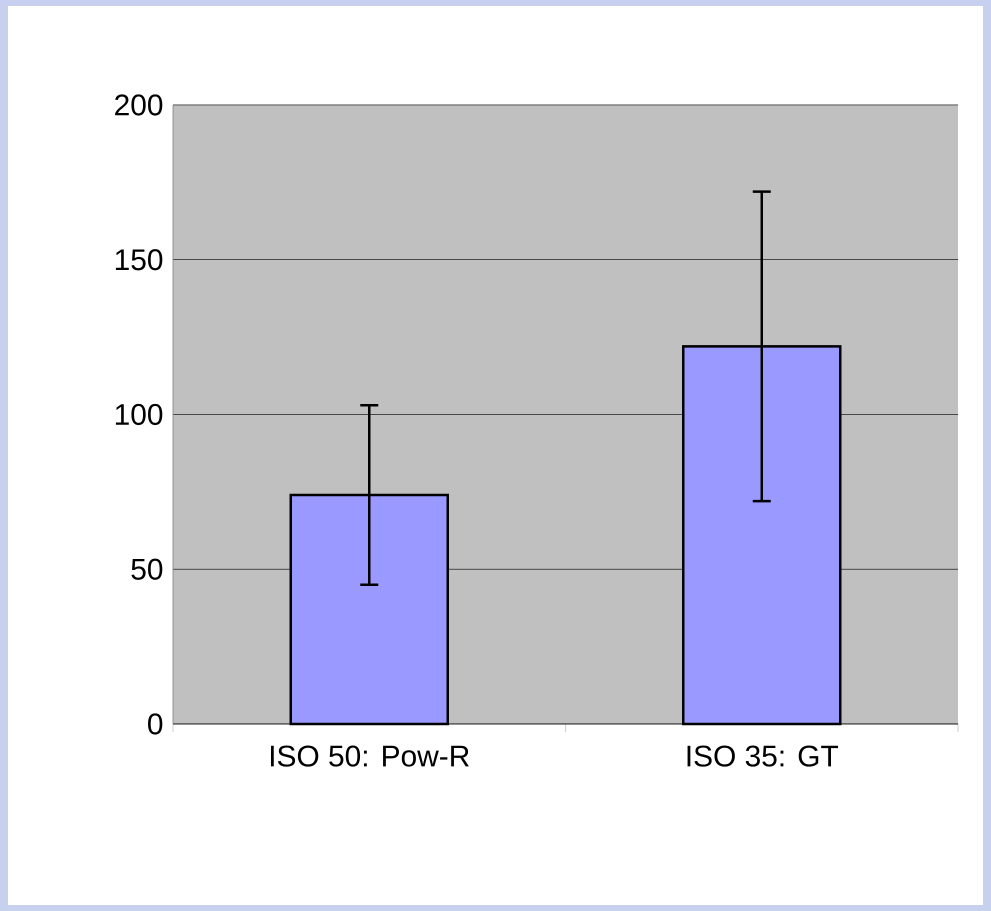 This screenshot has width=991, height=911. What do you see at coordinates (139, 259) in the screenshot?
I see `y-tick-label: 150` at bounding box center [139, 259].